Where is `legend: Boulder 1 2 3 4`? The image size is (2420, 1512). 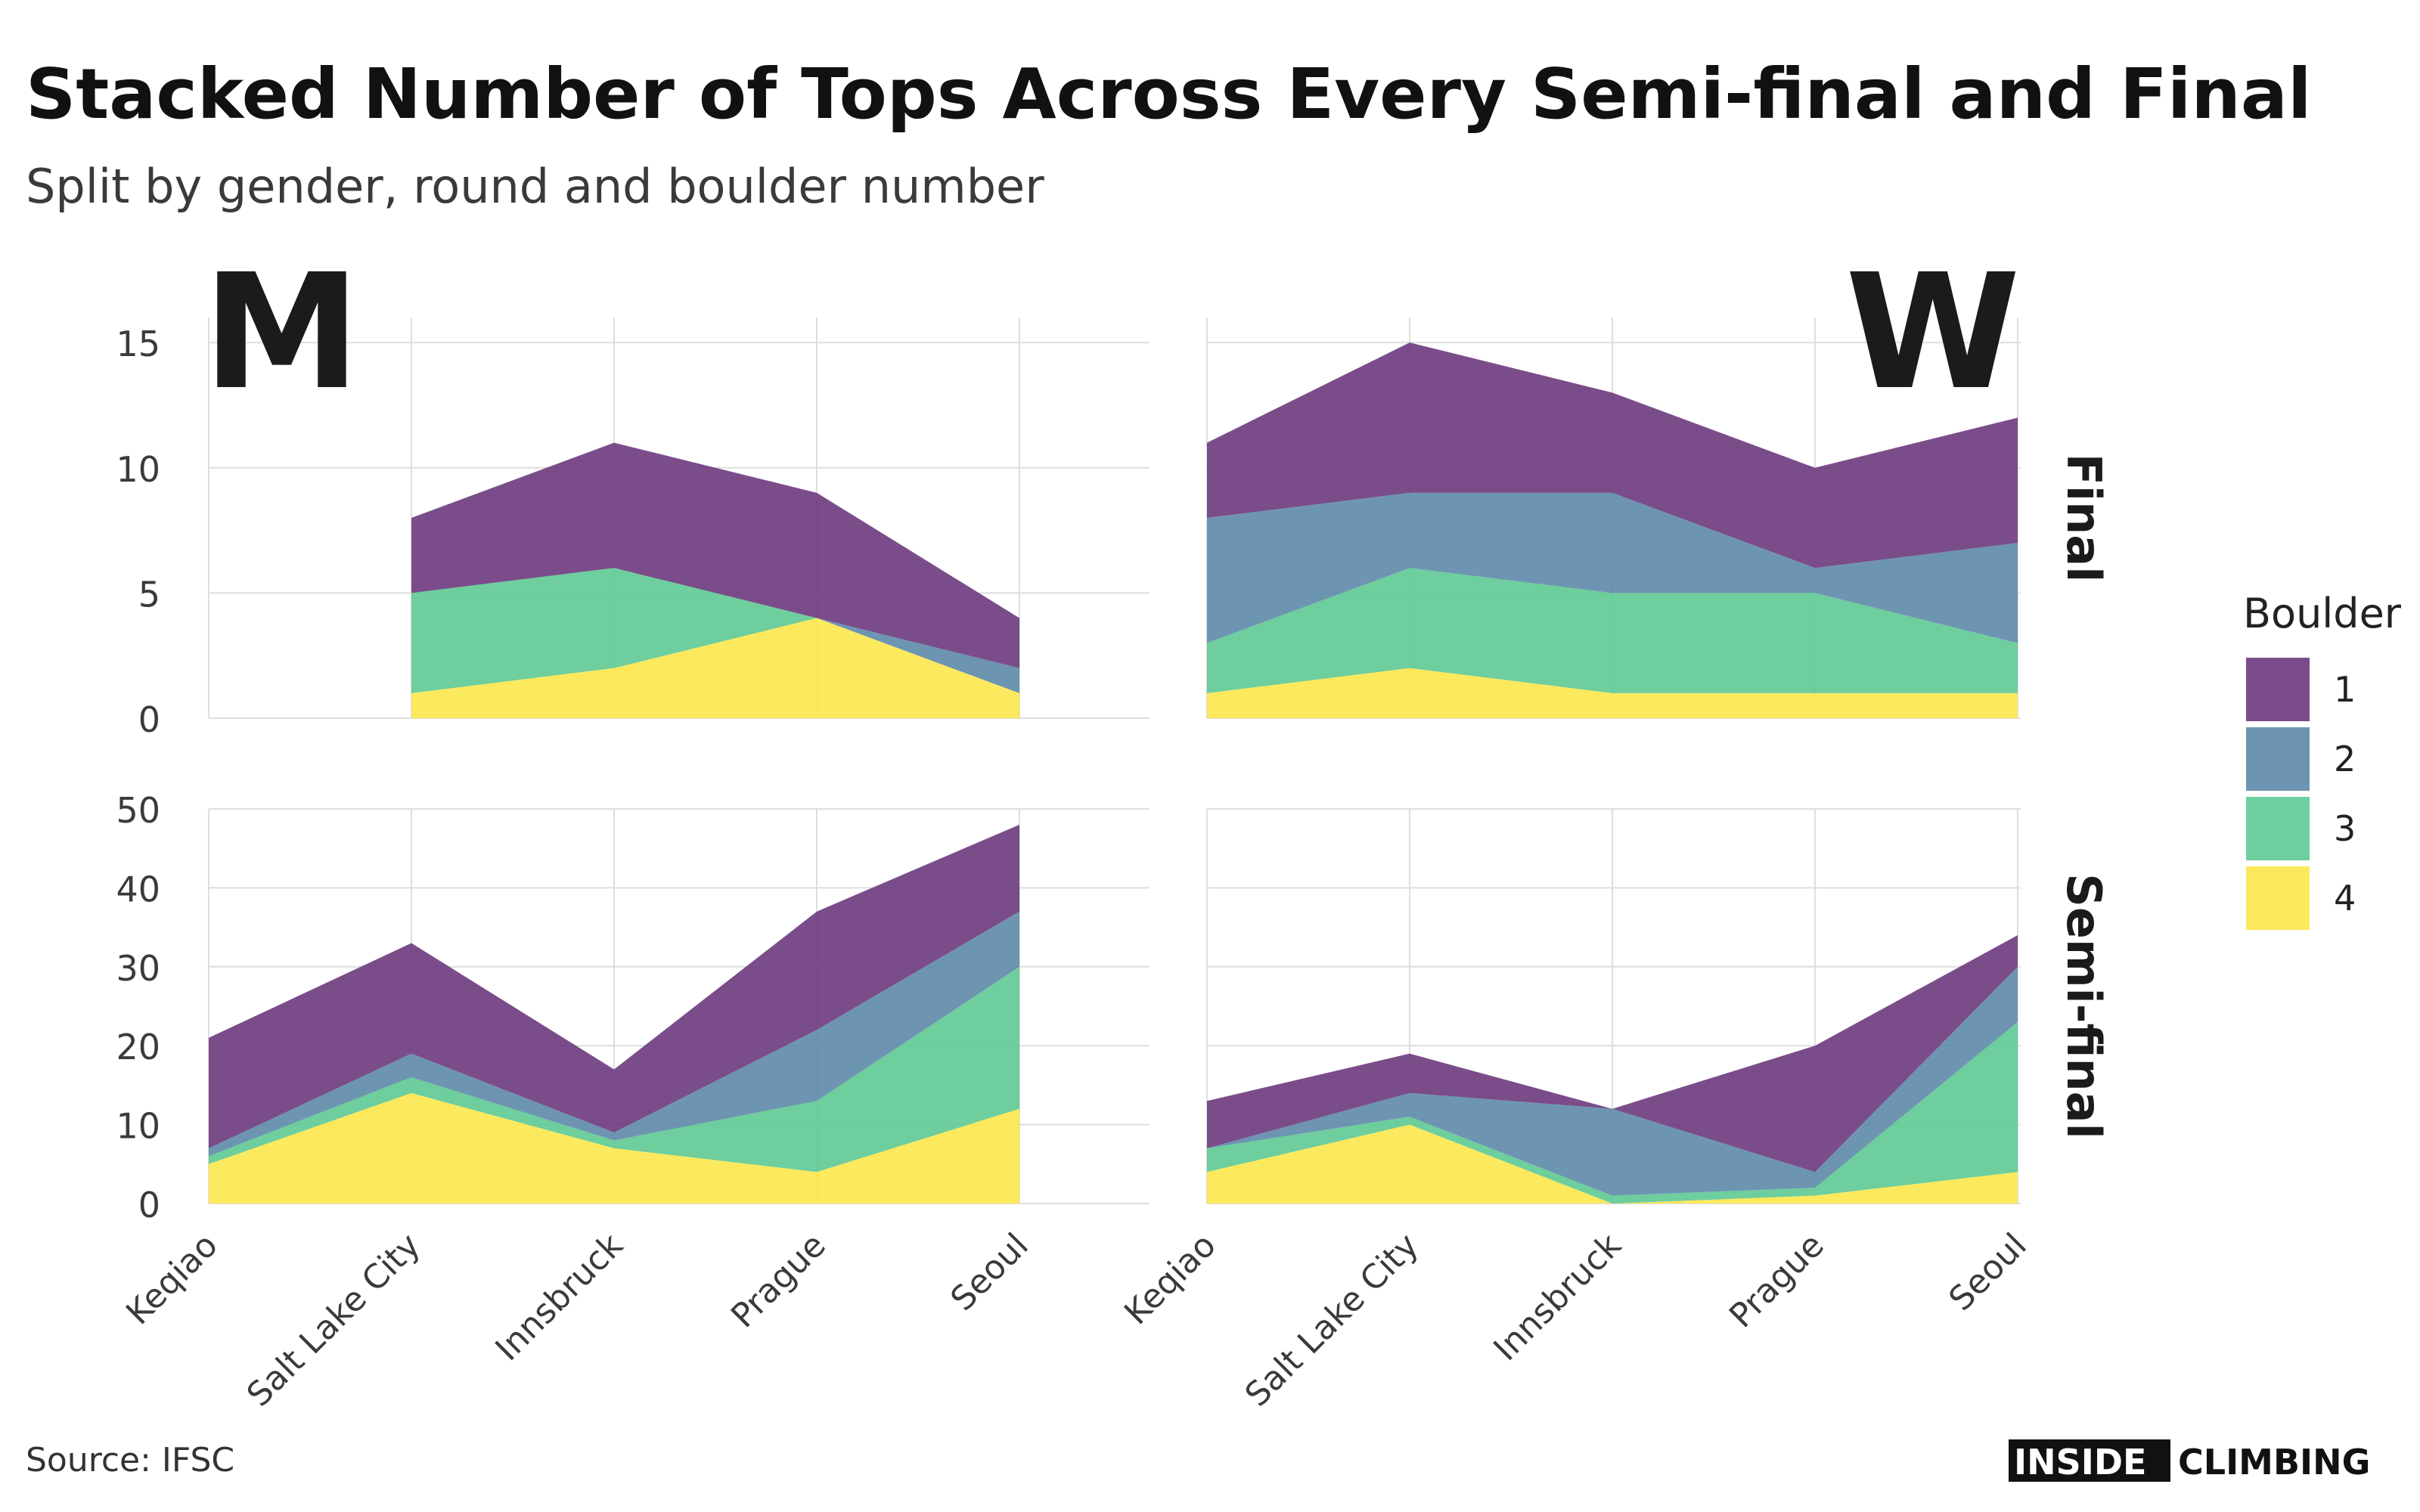 legend: Boulder 1 2 3 4 is located at coordinates (2322, 760).